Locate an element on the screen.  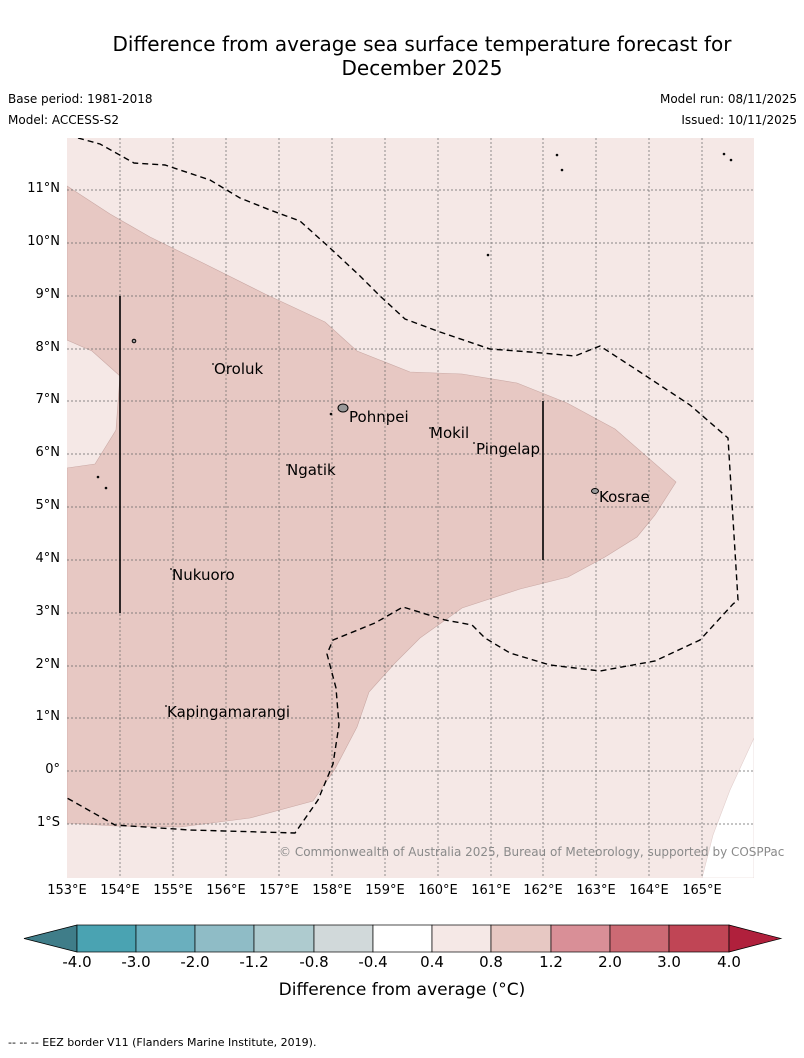
lon-label-158e: 158°E is located at coordinates (332, 890).